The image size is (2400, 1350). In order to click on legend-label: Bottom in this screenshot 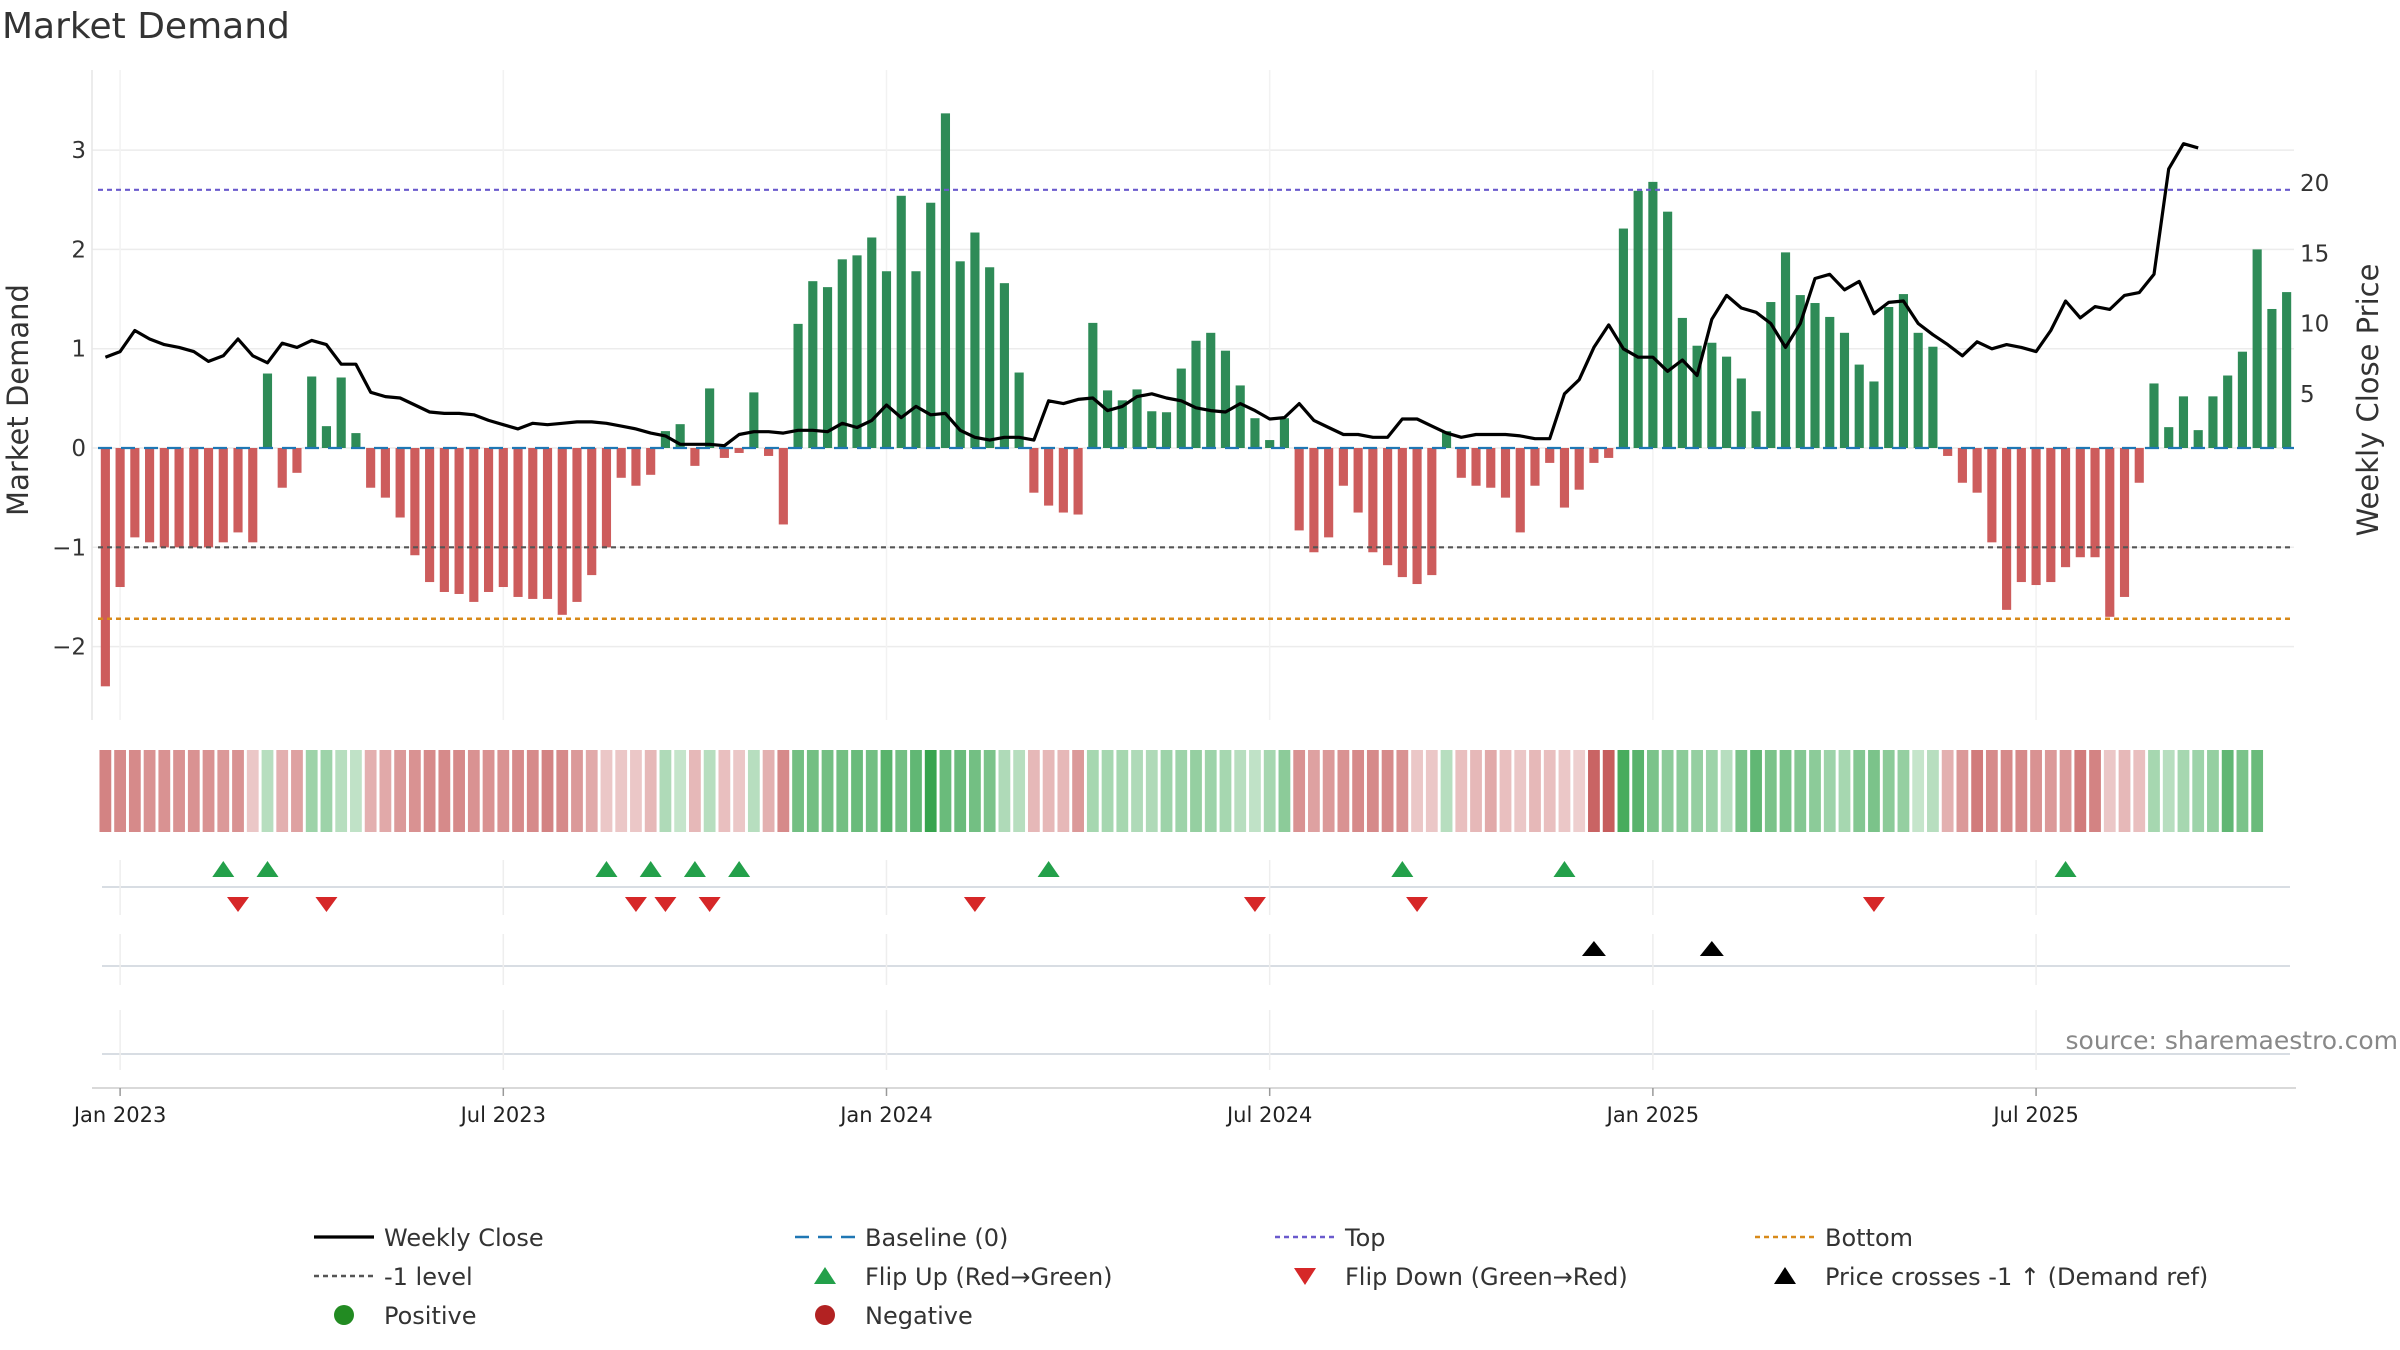, I will do `click(1869, 1238)`.